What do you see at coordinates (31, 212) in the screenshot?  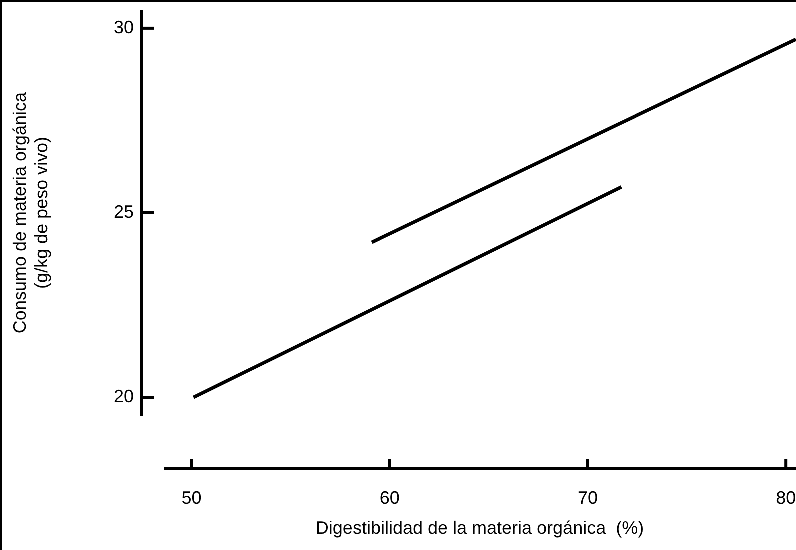 I see `y-axis-title: Consumo de materia orgánica (g/kg de peso vivo)` at bounding box center [31, 212].